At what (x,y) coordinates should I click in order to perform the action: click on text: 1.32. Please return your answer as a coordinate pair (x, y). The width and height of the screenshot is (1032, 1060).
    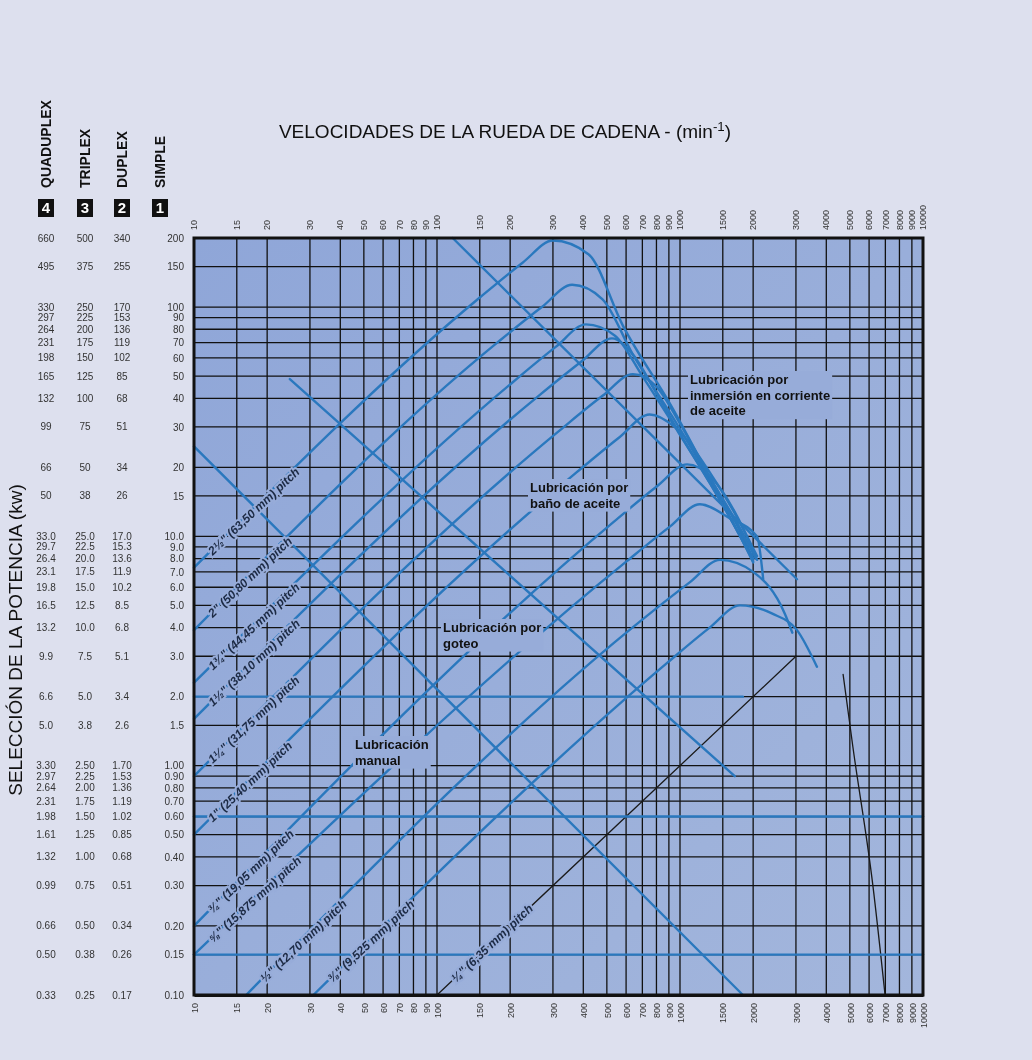
    Looking at the image, I should click on (46, 857).